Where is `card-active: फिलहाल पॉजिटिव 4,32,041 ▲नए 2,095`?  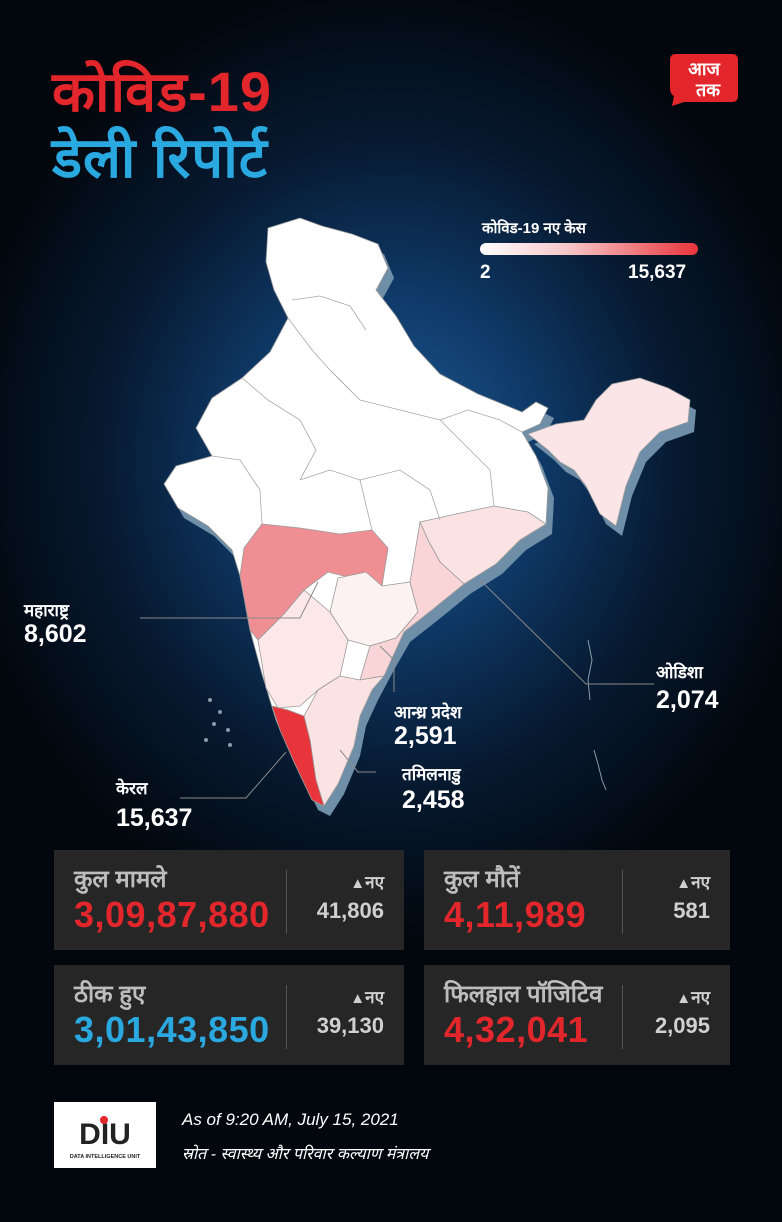 card-active: फिलहाल पॉजिटिव 4,32,041 ▲नए 2,095 is located at coordinates (577, 1015).